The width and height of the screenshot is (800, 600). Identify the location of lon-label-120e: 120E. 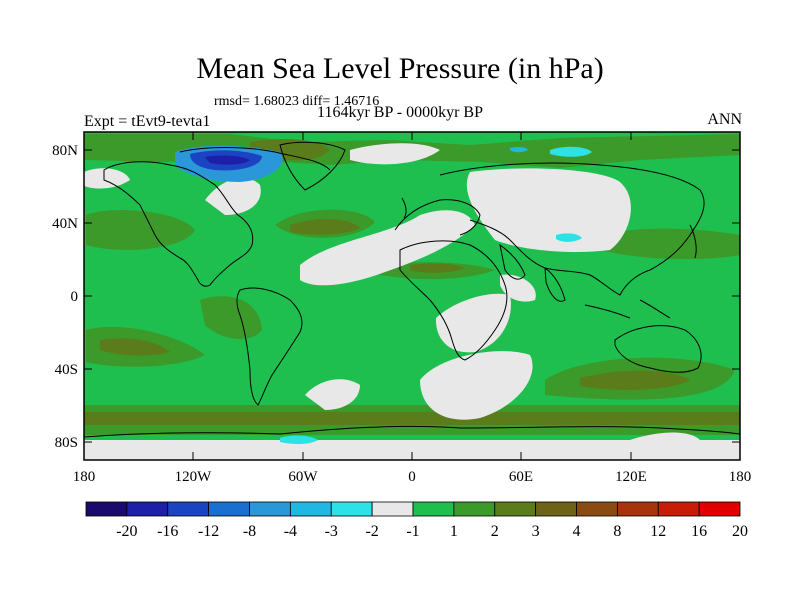
(631, 477).